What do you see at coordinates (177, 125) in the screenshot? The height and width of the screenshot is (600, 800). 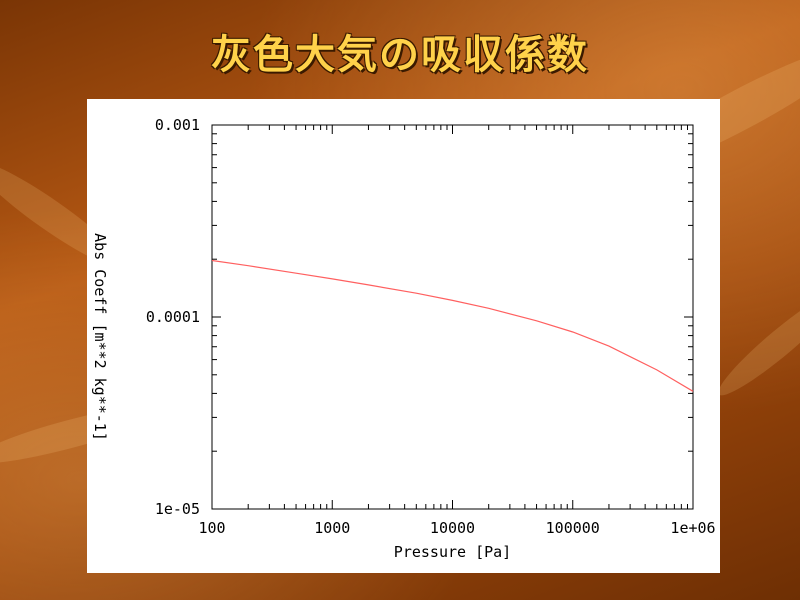 I see `y-tick-label: 0.001` at bounding box center [177, 125].